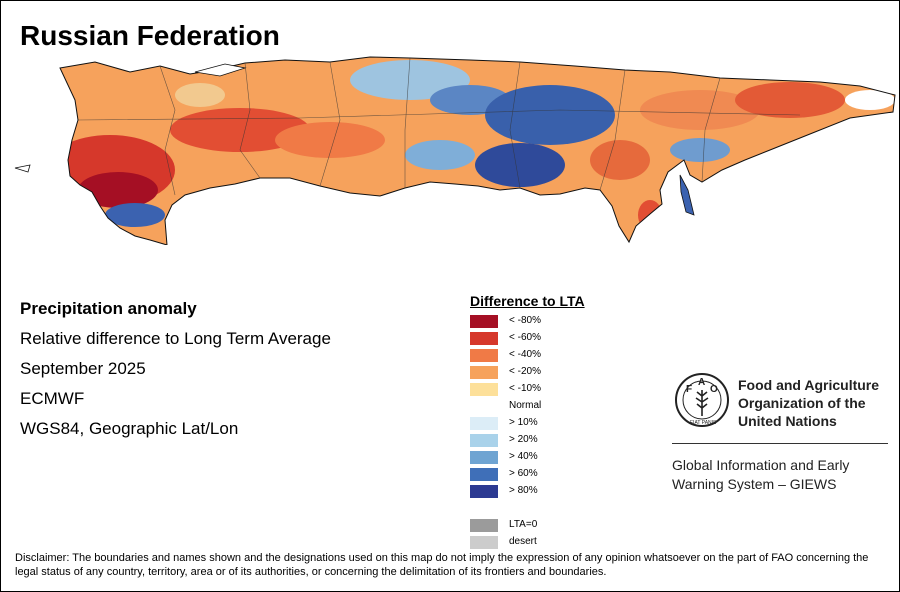  I want to click on svg-text: O, so click(714, 389).